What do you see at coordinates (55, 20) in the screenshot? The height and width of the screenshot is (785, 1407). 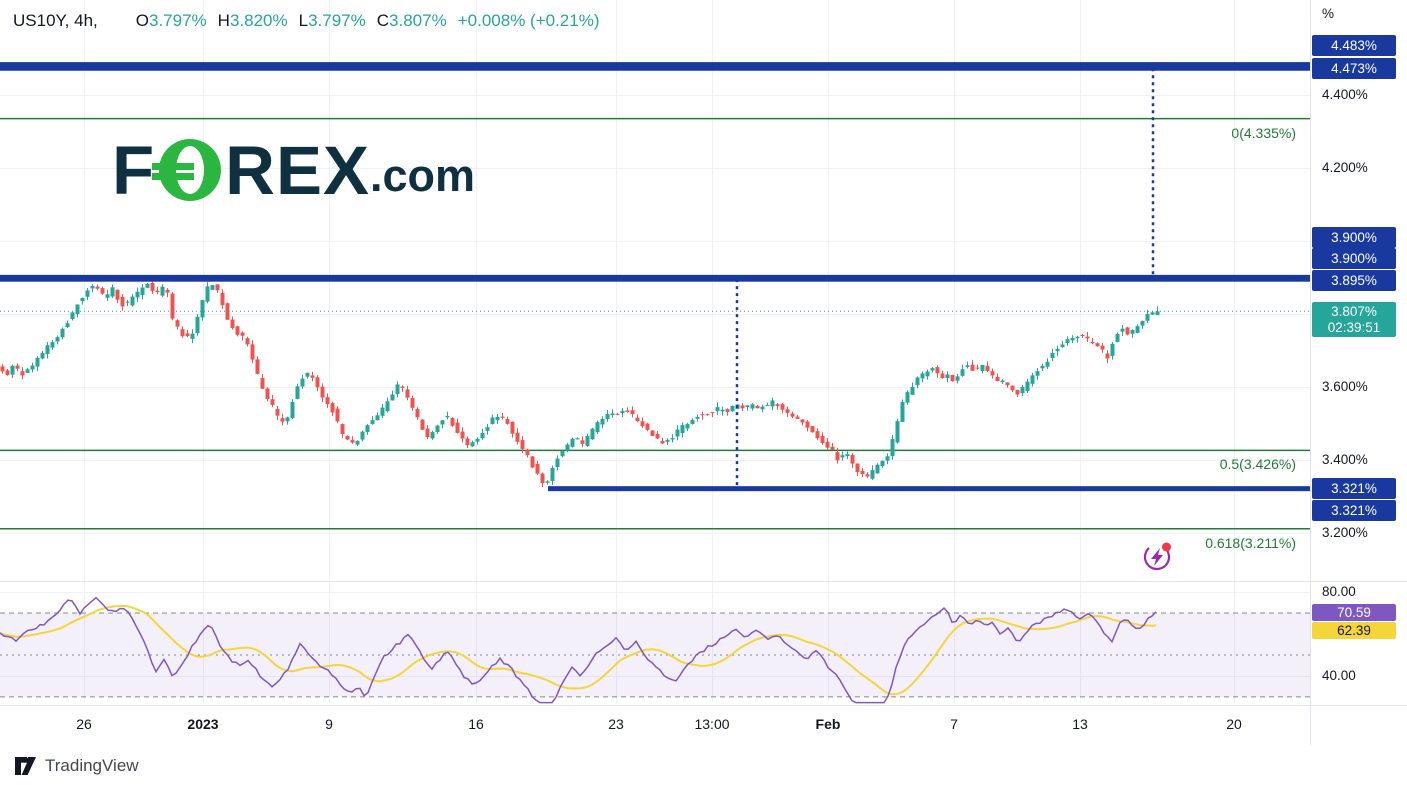 I see `symbol-title: US10Y, 4h,` at bounding box center [55, 20].